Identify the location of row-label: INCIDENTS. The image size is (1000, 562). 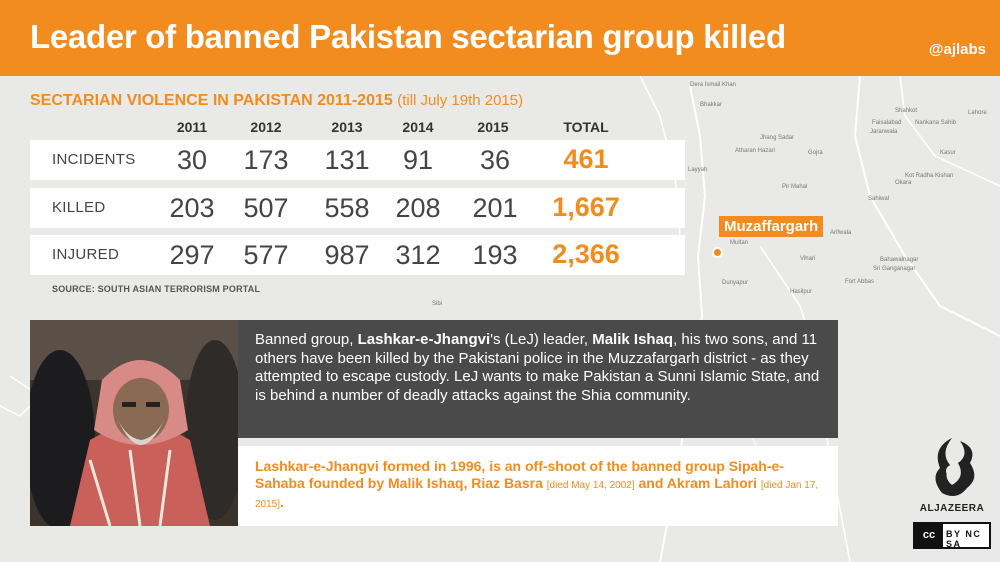
(94, 159).